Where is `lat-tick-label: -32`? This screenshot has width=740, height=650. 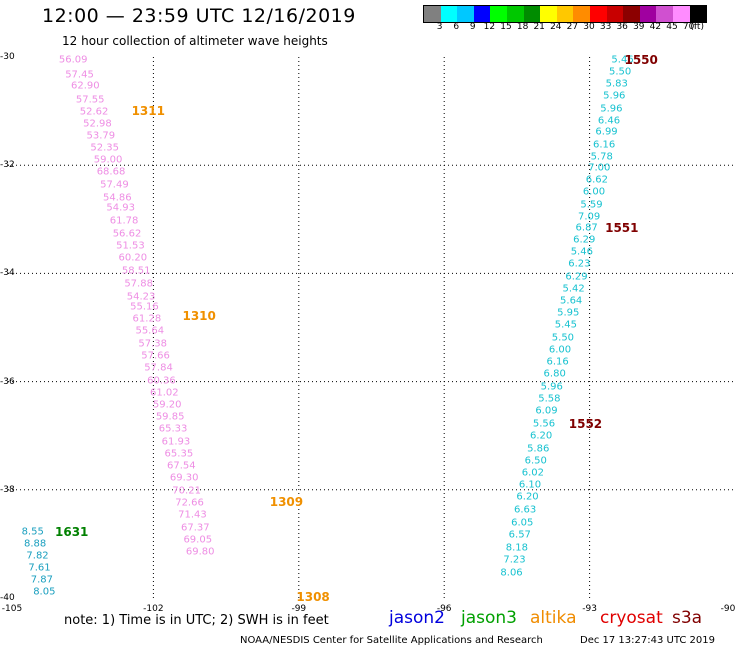
lat-tick-label: -32 is located at coordinates (7, 165).